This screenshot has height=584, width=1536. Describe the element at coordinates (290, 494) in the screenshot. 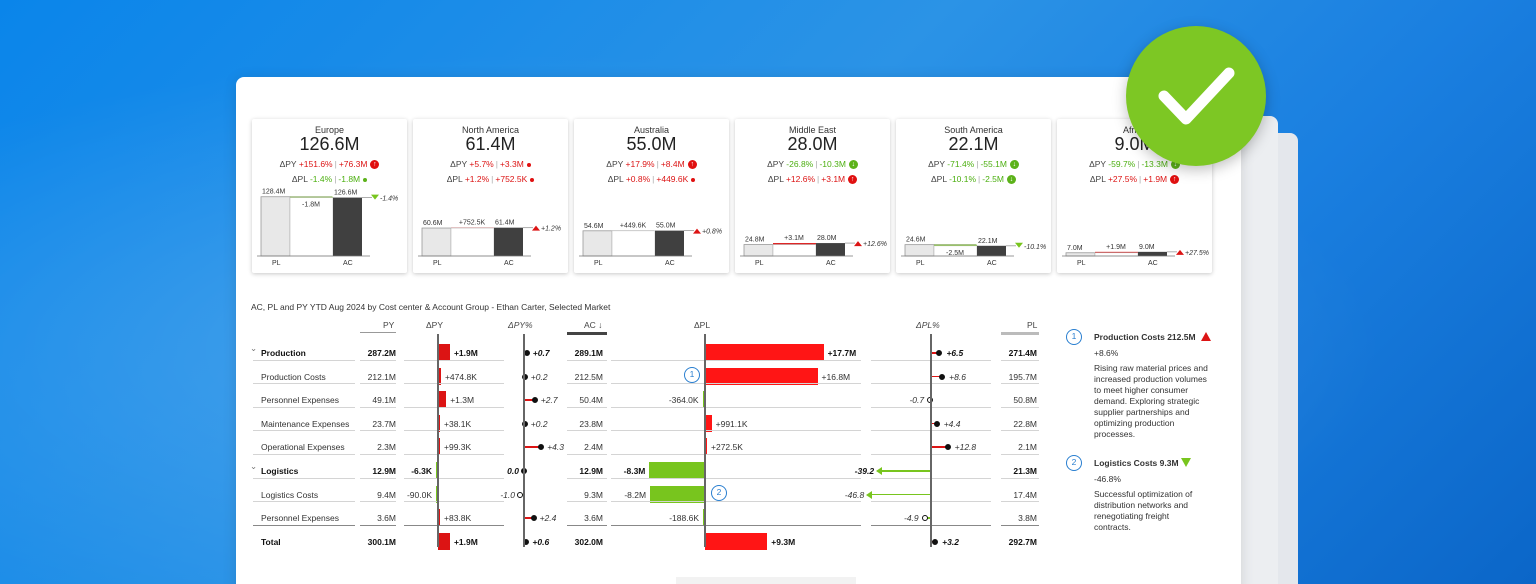

I see `row-label: Logistics Costs` at that location.